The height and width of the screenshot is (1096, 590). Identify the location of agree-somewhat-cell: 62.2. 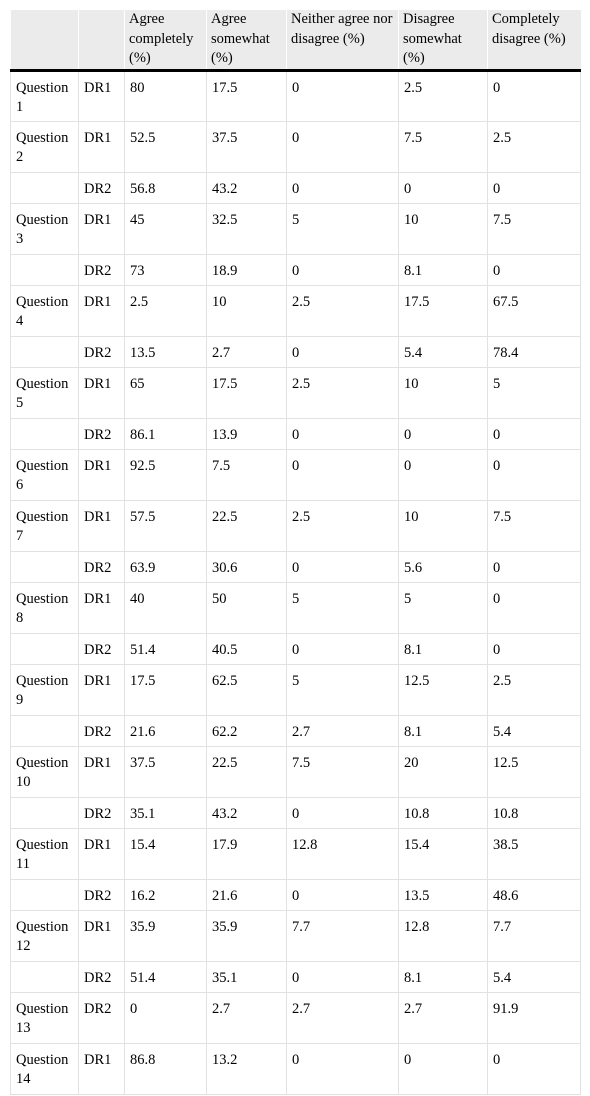
(246, 731).